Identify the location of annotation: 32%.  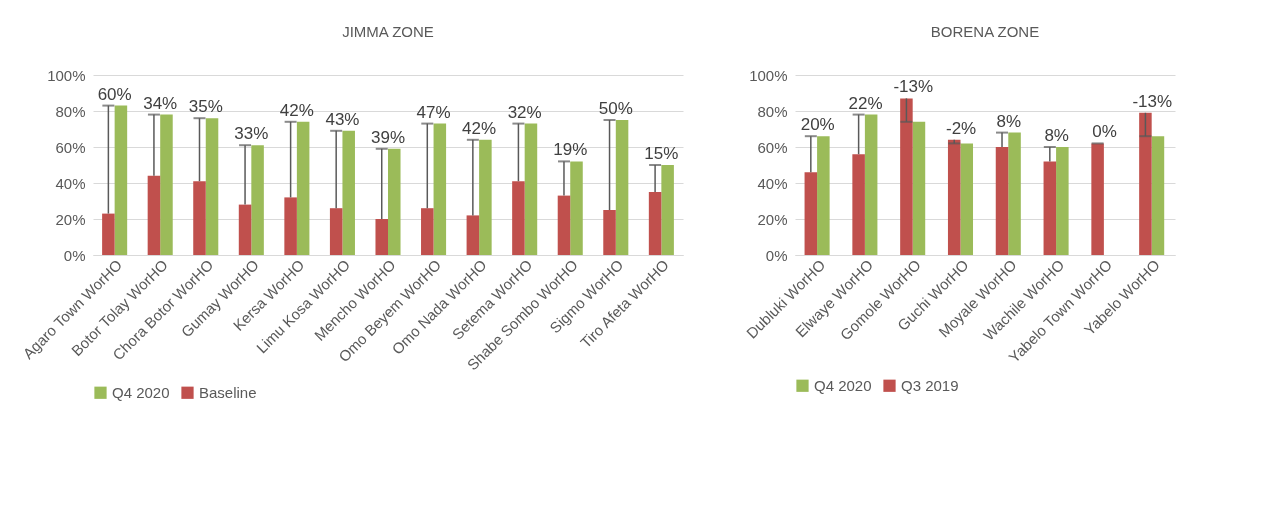
(524, 112).